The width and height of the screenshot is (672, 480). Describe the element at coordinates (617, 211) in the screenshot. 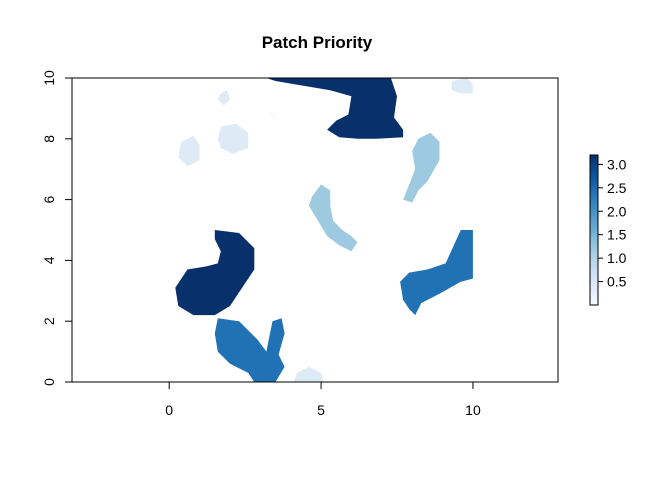

I see `colorbar-tick-label: 2.0` at that location.